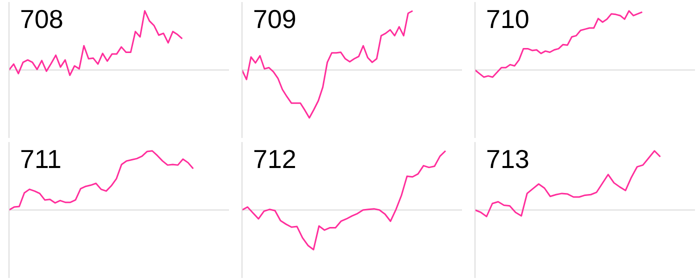 Image resolution: width=700 pixels, height=280 pixels. What do you see at coordinates (508, 159) in the screenshot?
I see `chart-title: 713` at bounding box center [508, 159].